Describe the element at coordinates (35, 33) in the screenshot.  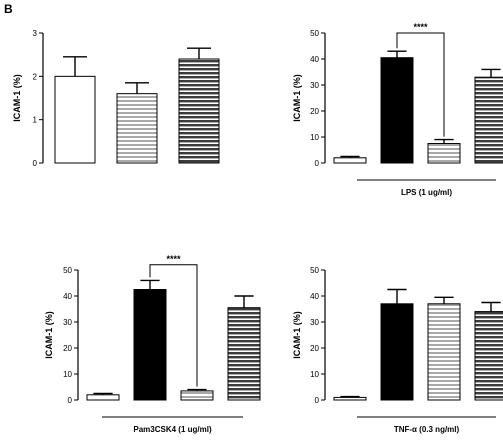
I see `y-tick-label: 3` at that location.